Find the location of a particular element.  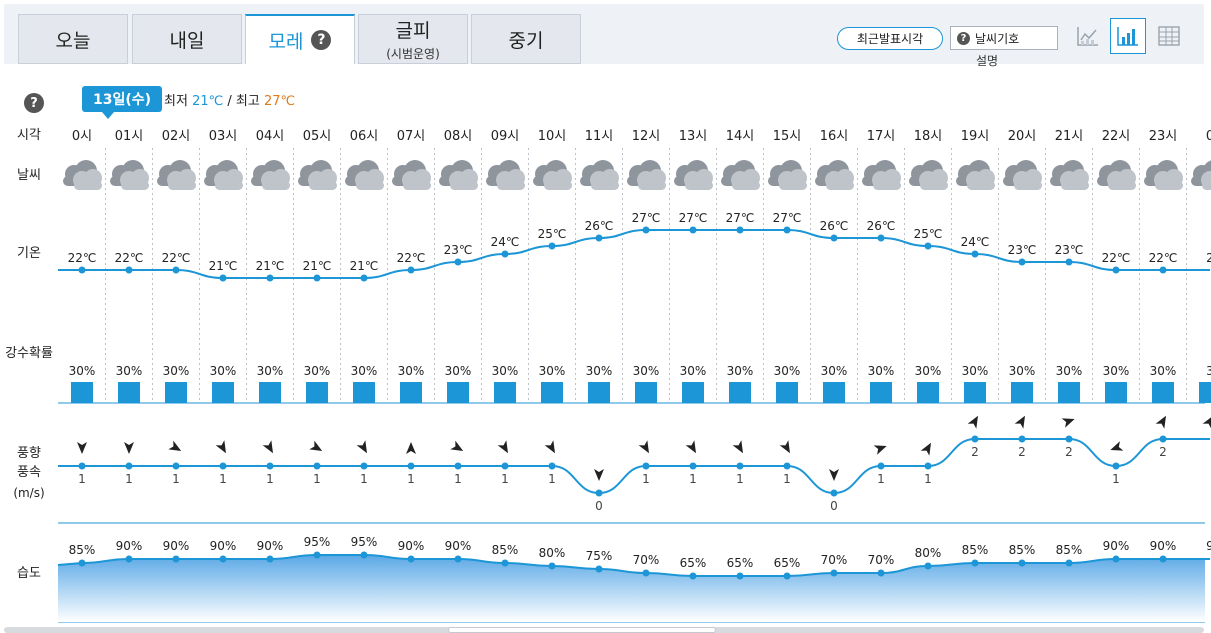

humidity-value: 95% is located at coordinates (364, 542).